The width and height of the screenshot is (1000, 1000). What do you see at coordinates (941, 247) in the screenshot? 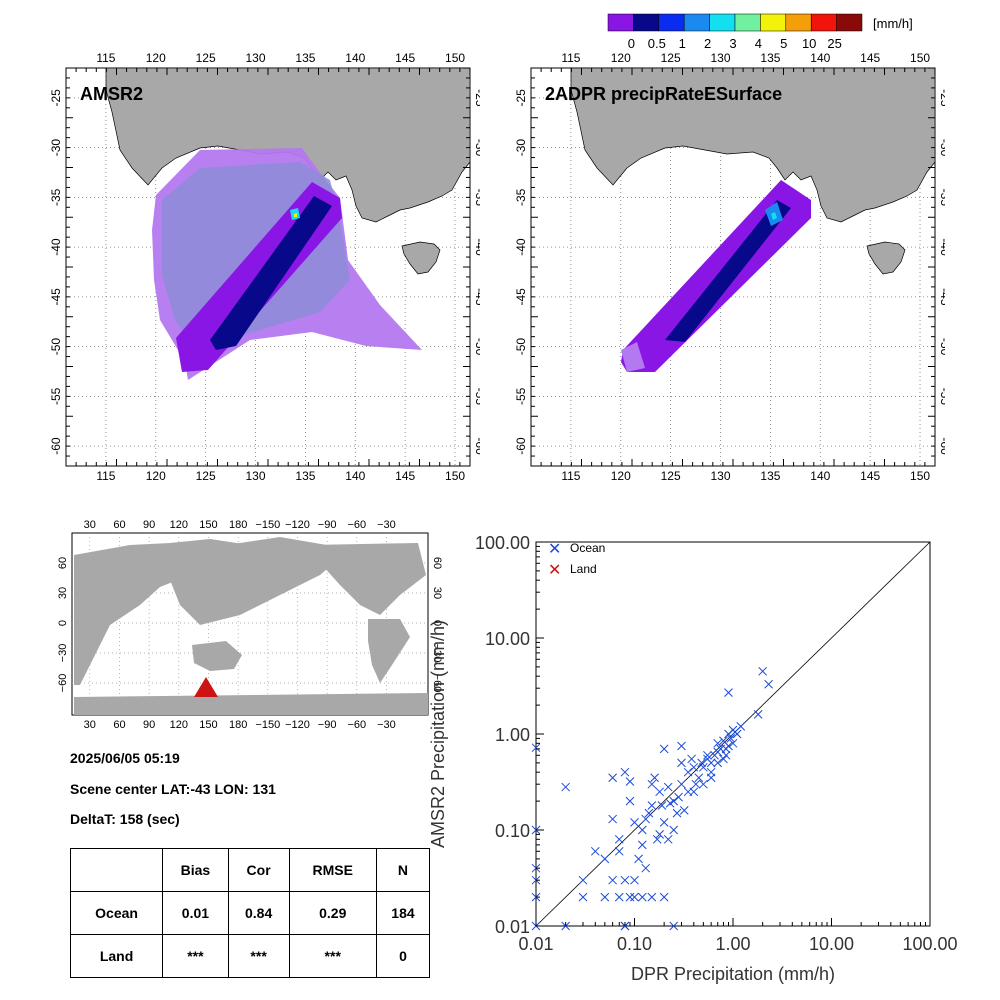
I see `lat-tick-label: -40` at bounding box center [941, 247].